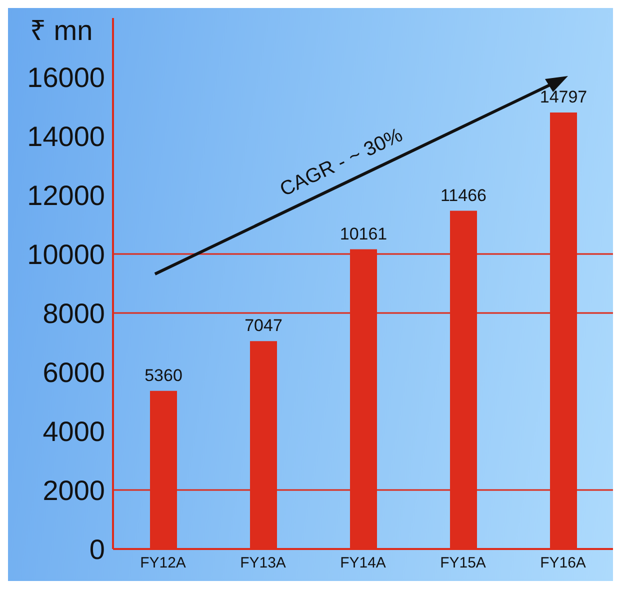 The width and height of the screenshot is (621, 589). I want to click on y-tick-label: 14000, so click(66, 136).